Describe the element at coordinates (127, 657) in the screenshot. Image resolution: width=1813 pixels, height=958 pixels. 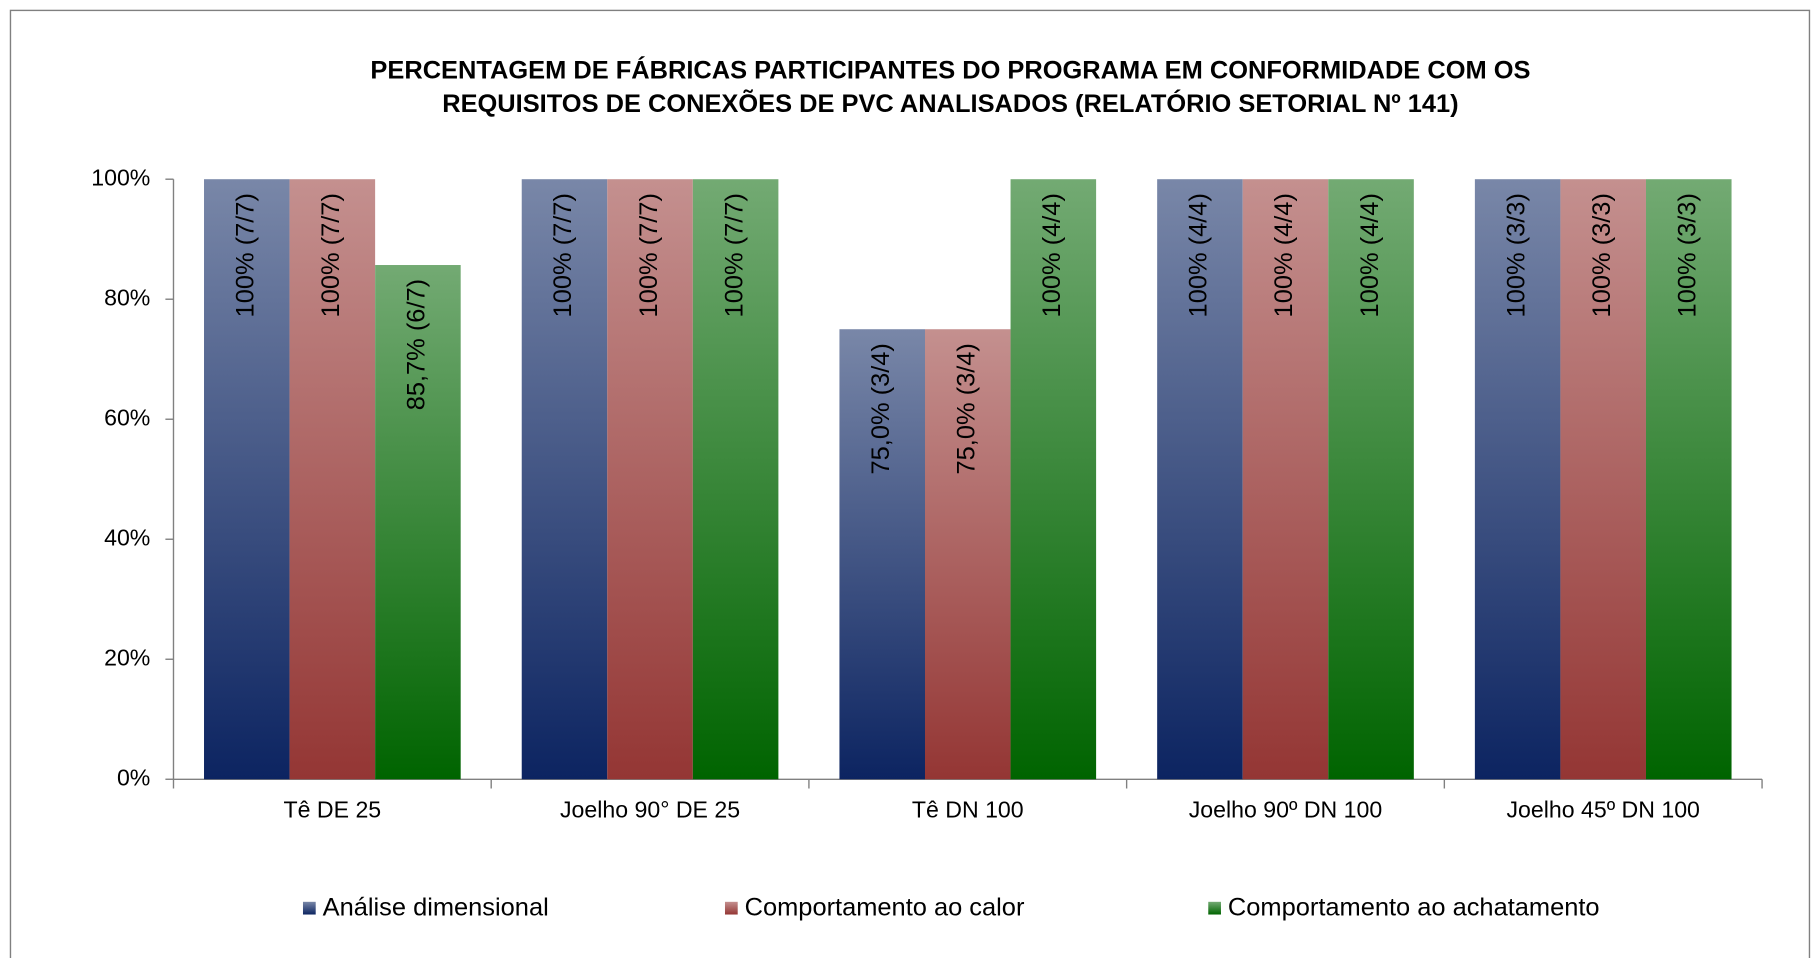
I see `y-tick-label: 20%` at that location.